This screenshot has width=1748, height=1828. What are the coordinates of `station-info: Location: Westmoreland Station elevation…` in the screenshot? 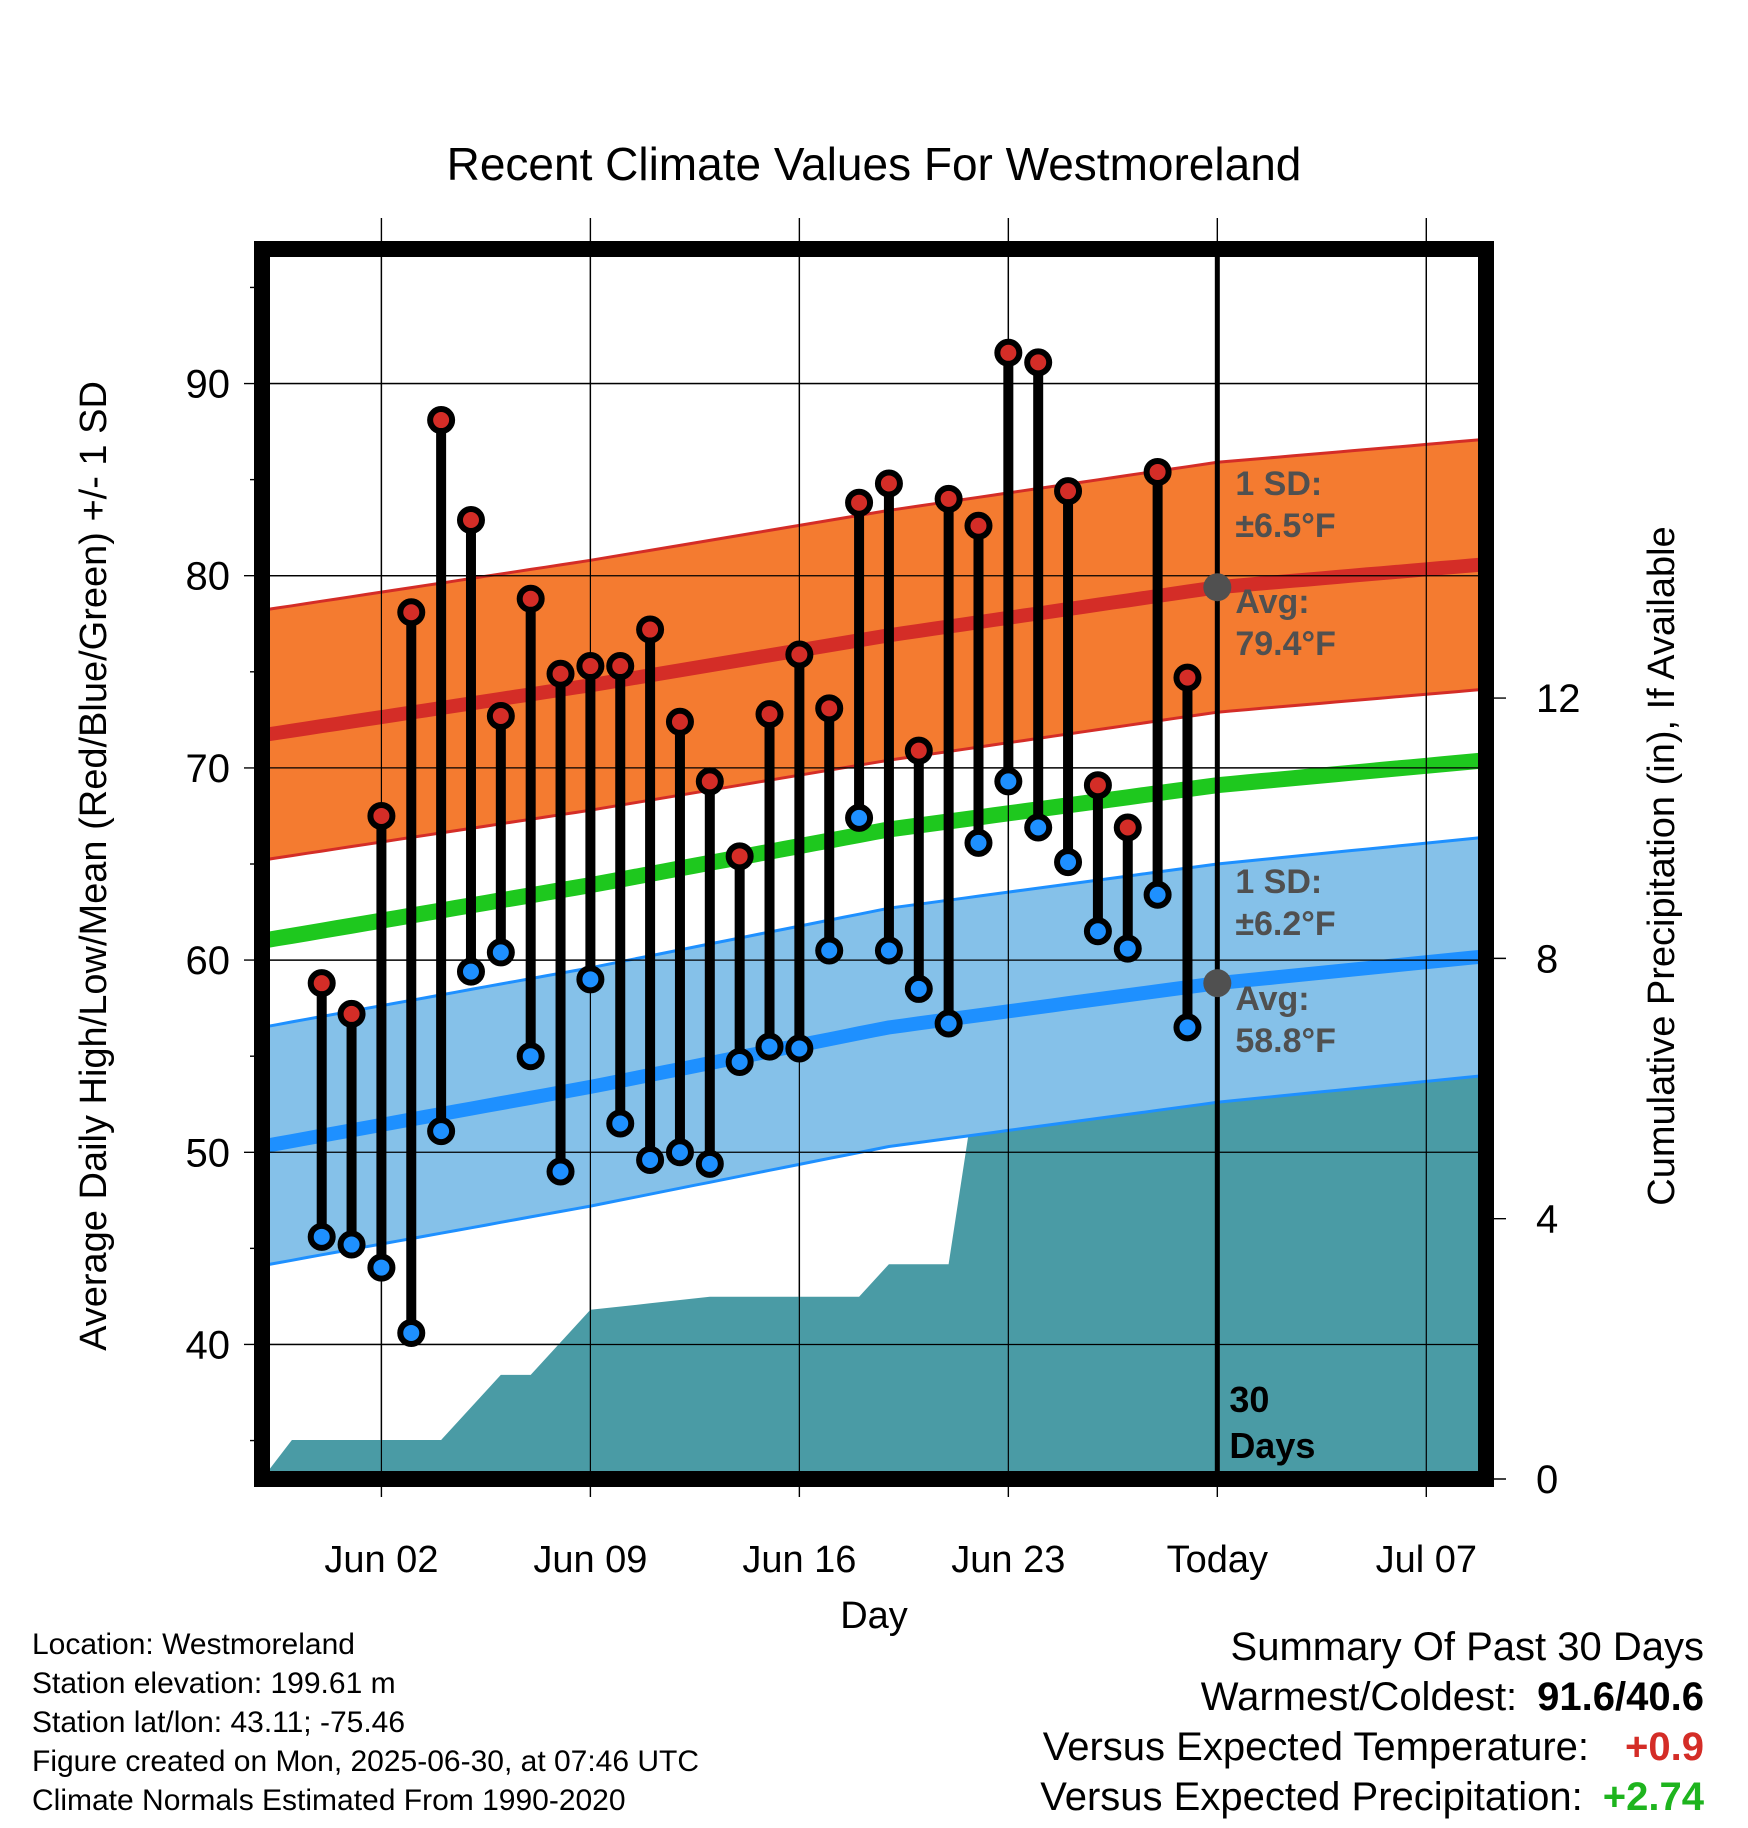 It's located at (365, 1722).